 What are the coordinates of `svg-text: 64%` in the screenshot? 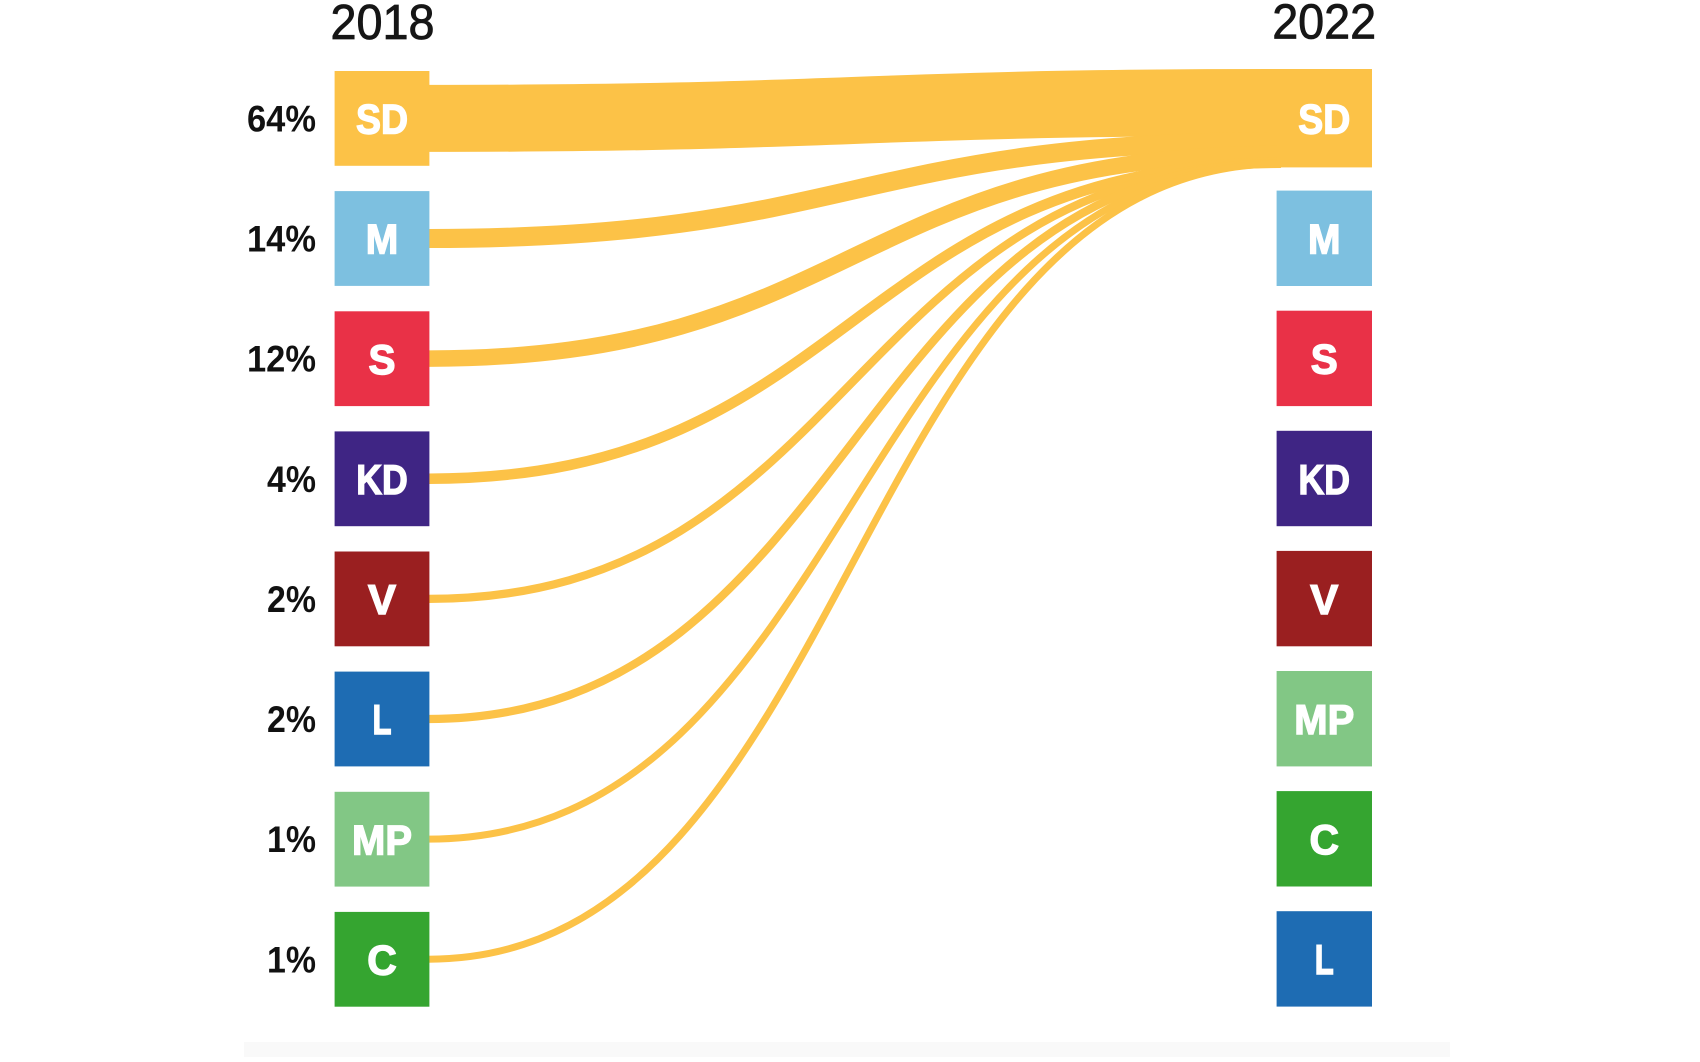 It's located at (281, 118).